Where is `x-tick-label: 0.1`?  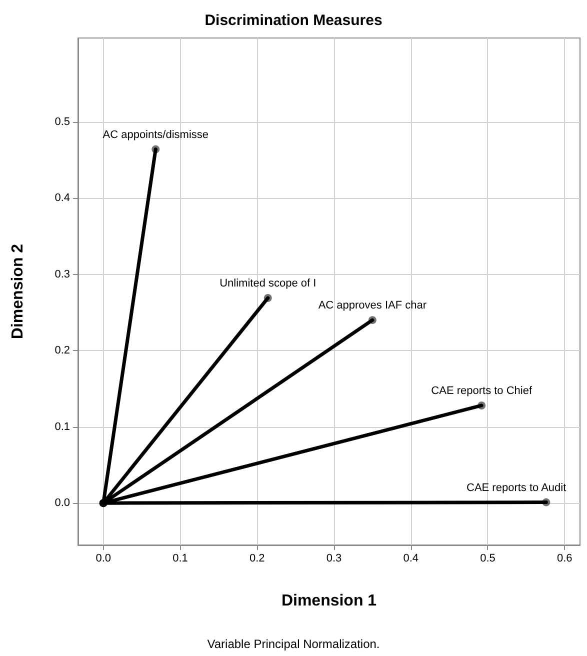
x-tick-label: 0.1 is located at coordinates (180, 558).